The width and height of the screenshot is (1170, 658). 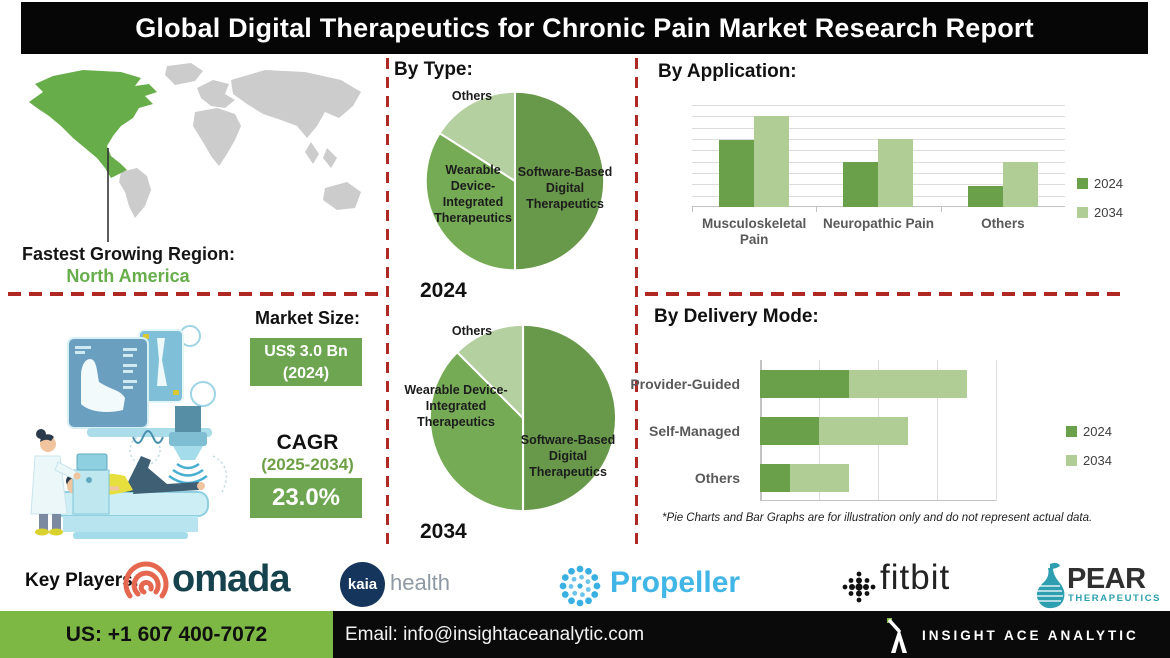 What do you see at coordinates (754, 231) in the screenshot?
I see `category-label: Musculoskeletal Pain` at bounding box center [754, 231].